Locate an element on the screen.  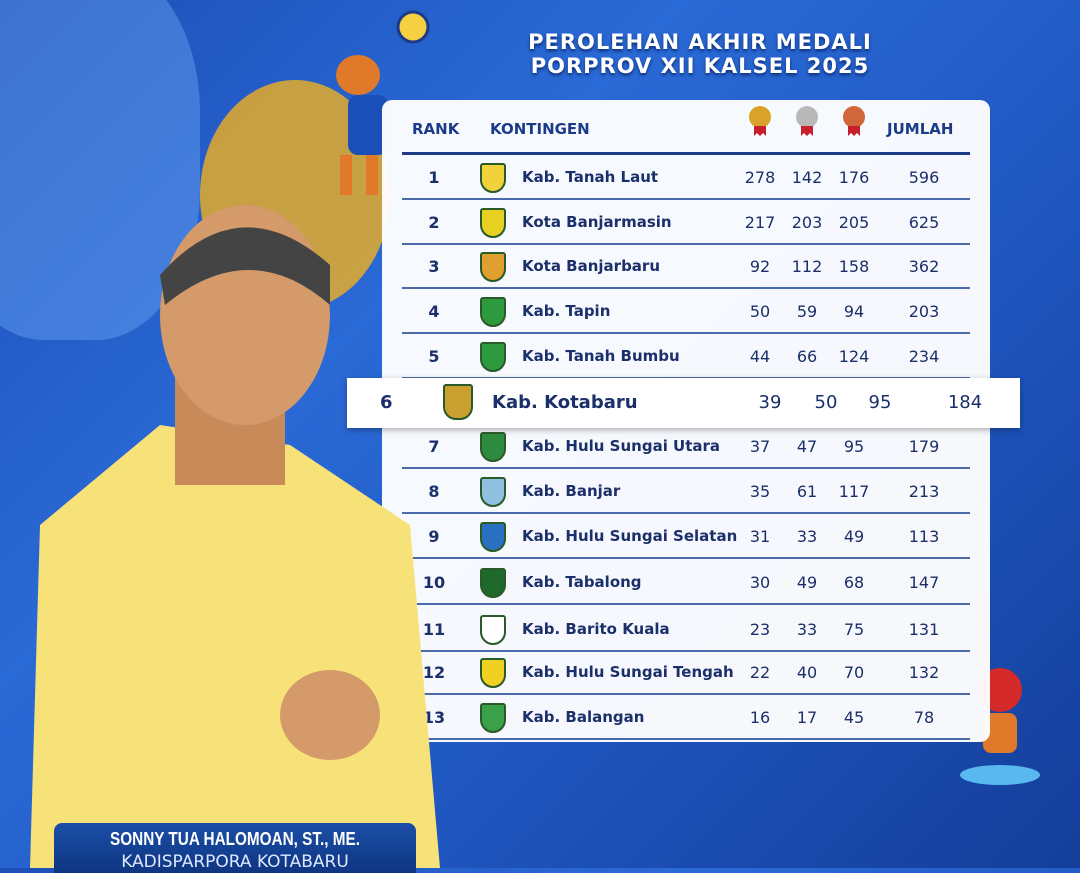
total-count: 625 is located at coordinates (924, 222).